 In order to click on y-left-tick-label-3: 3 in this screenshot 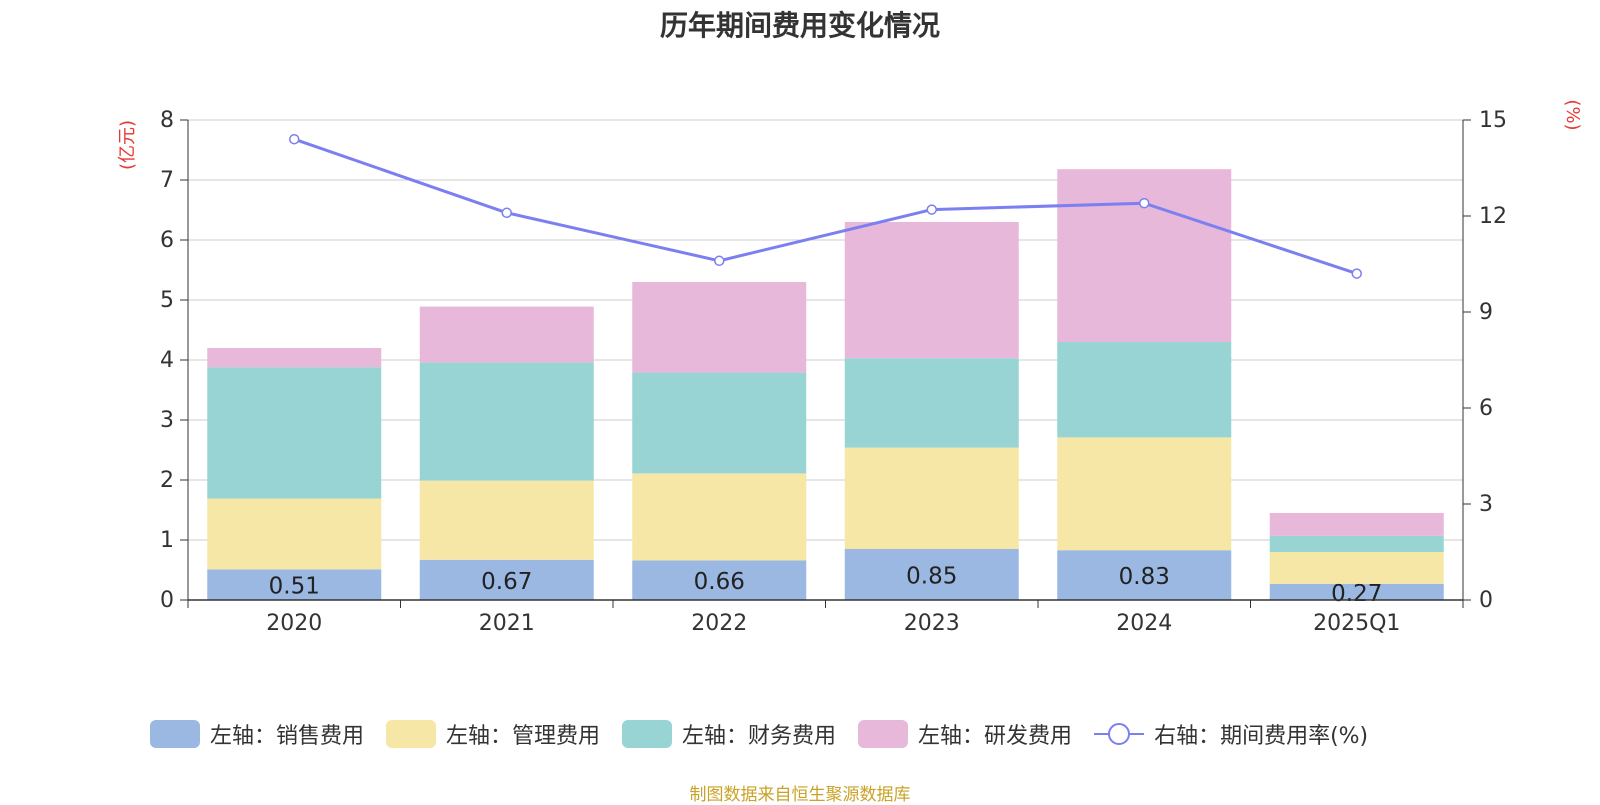, I will do `click(167, 420)`.